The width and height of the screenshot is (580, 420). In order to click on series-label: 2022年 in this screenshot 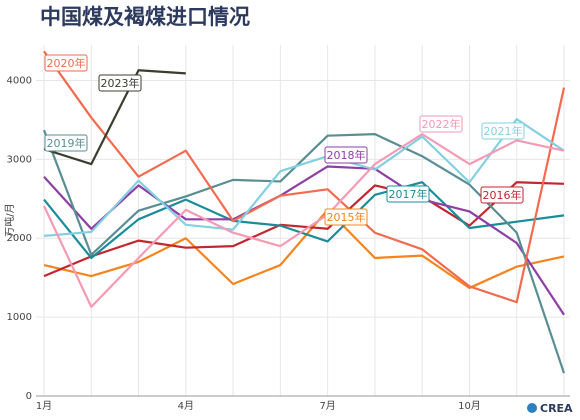, I will do `click(441, 124)`.